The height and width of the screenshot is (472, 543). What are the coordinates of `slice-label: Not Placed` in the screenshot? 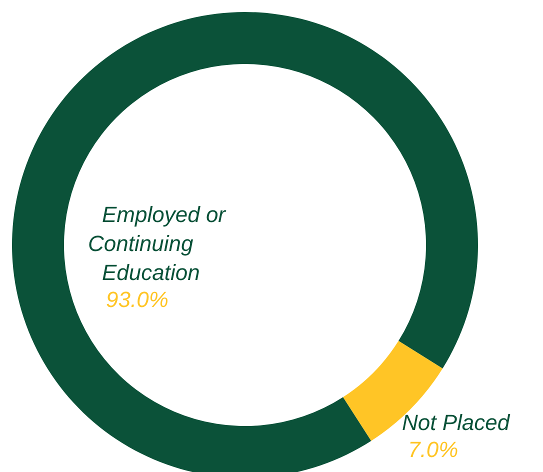 It's located at (456, 422).